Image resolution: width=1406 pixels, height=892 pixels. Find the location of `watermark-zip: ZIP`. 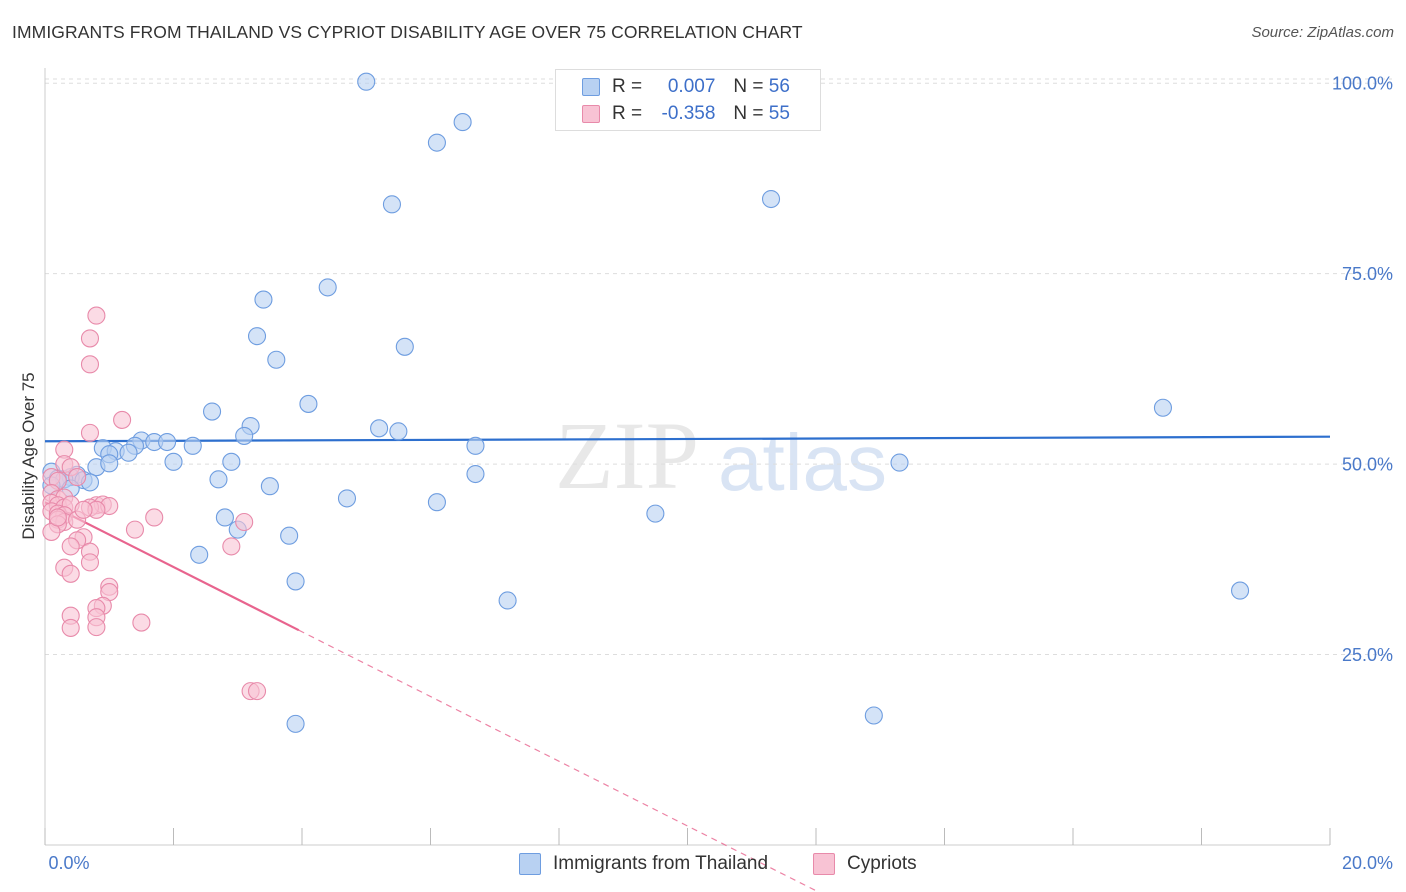

watermark-zip: ZIP is located at coordinates (627, 455).